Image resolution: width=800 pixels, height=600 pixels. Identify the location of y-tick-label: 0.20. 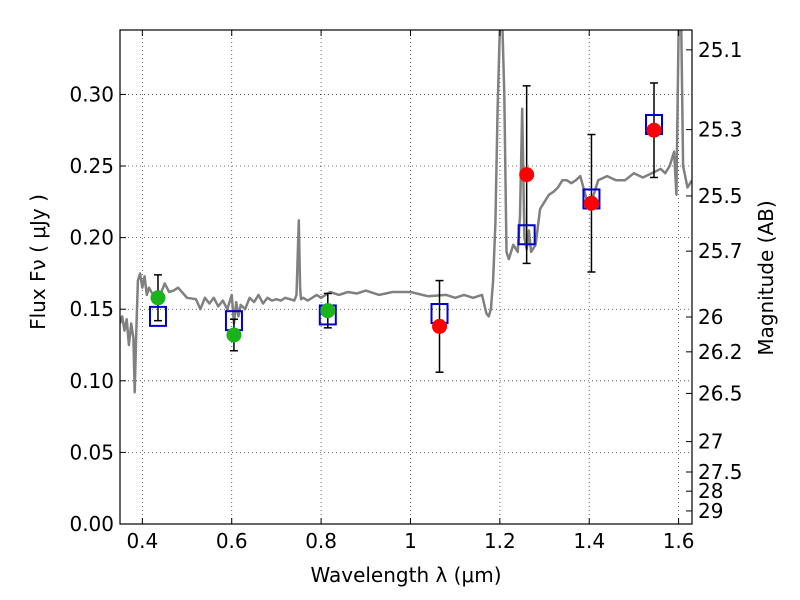
(91, 238).